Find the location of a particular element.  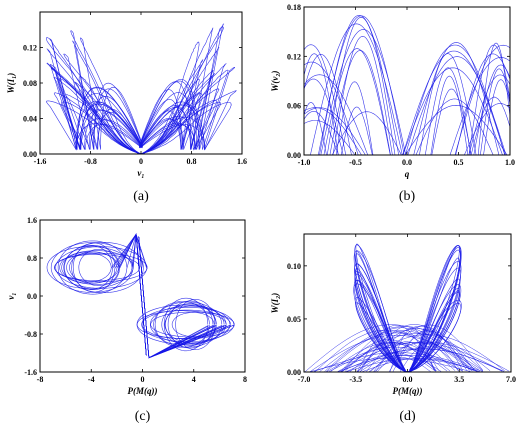

x-tick-label: 1.6 is located at coordinates (242, 161).